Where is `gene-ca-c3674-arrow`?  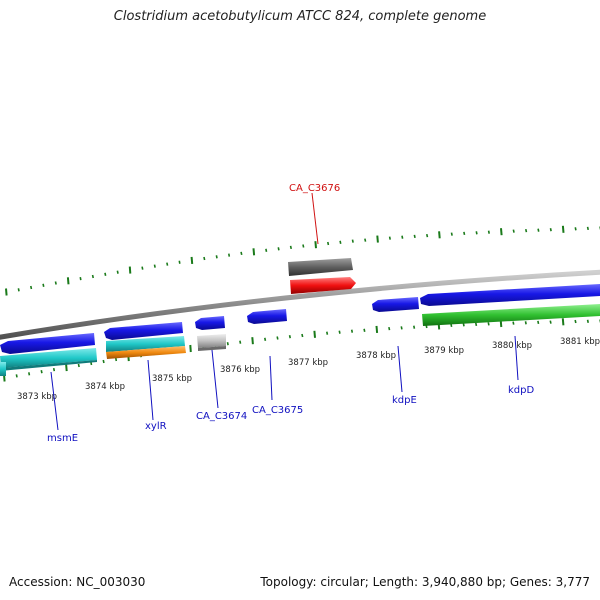 gene-ca-c3674-arrow is located at coordinates (210, 323).